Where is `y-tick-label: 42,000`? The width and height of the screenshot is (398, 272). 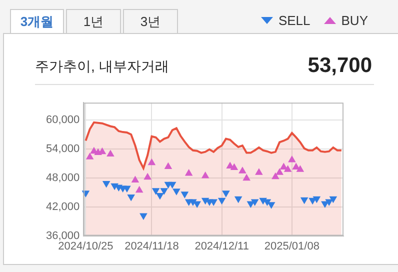 y-tick-label: 42,000 is located at coordinates (63, 206).